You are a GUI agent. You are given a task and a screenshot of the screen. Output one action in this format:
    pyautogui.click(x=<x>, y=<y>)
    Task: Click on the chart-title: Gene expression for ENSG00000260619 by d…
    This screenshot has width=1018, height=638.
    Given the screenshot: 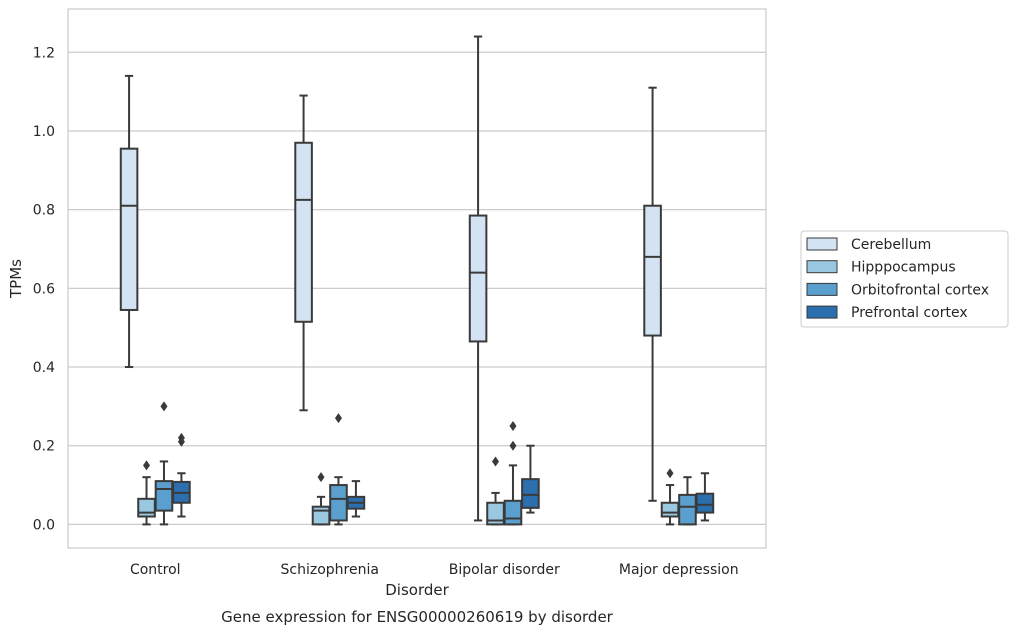 What is the action you would take?
    pyautogui.click(x=417, y=617)
    